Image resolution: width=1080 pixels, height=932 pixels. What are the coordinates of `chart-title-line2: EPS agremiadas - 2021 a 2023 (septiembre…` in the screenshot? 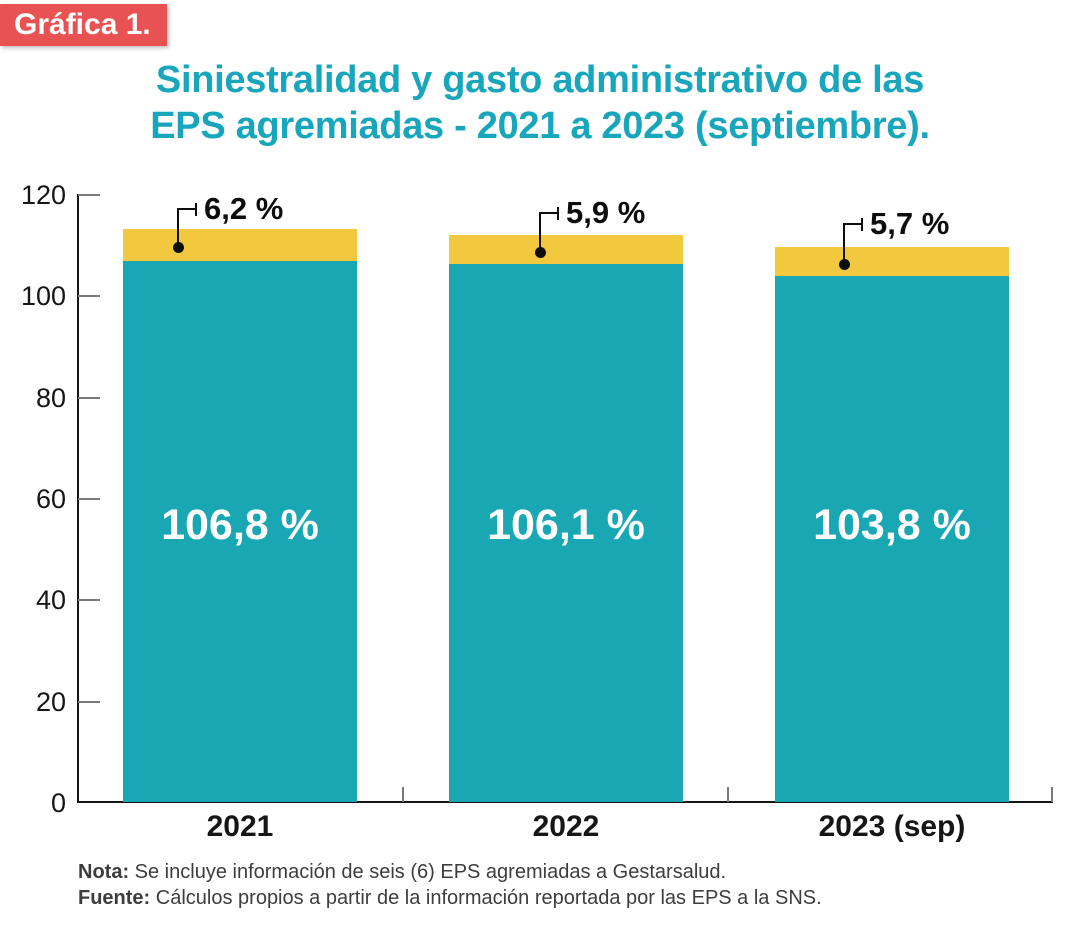 It's located at (540, 126).